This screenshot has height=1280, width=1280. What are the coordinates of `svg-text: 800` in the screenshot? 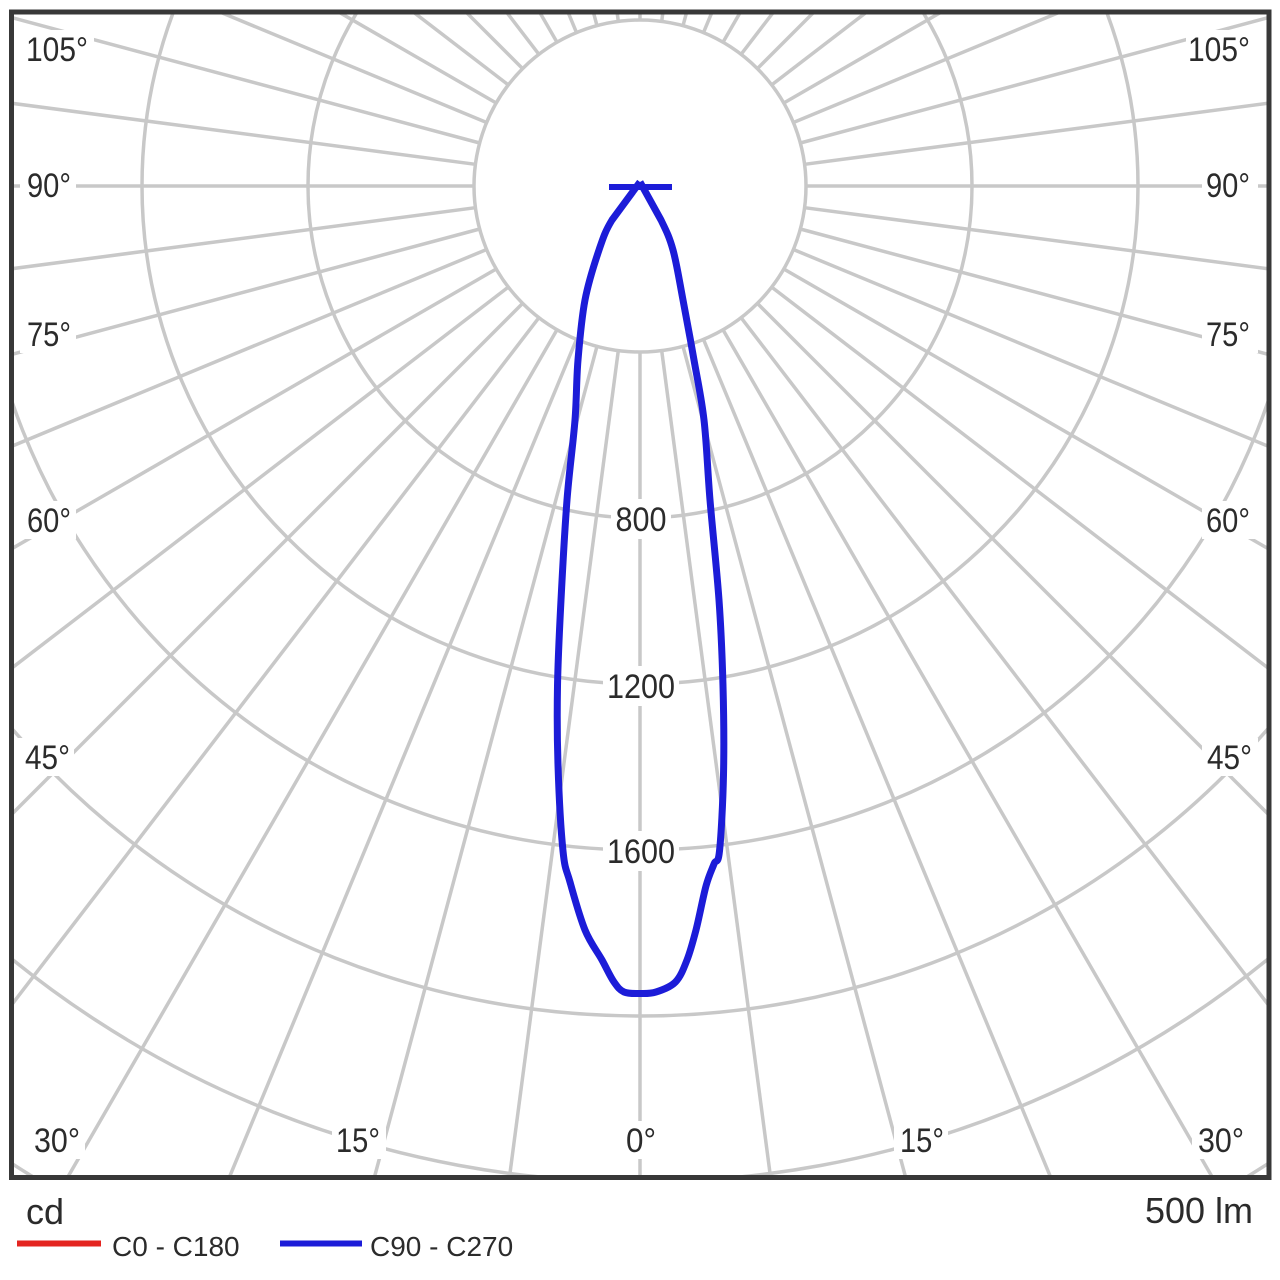 It's located at (641, 520).